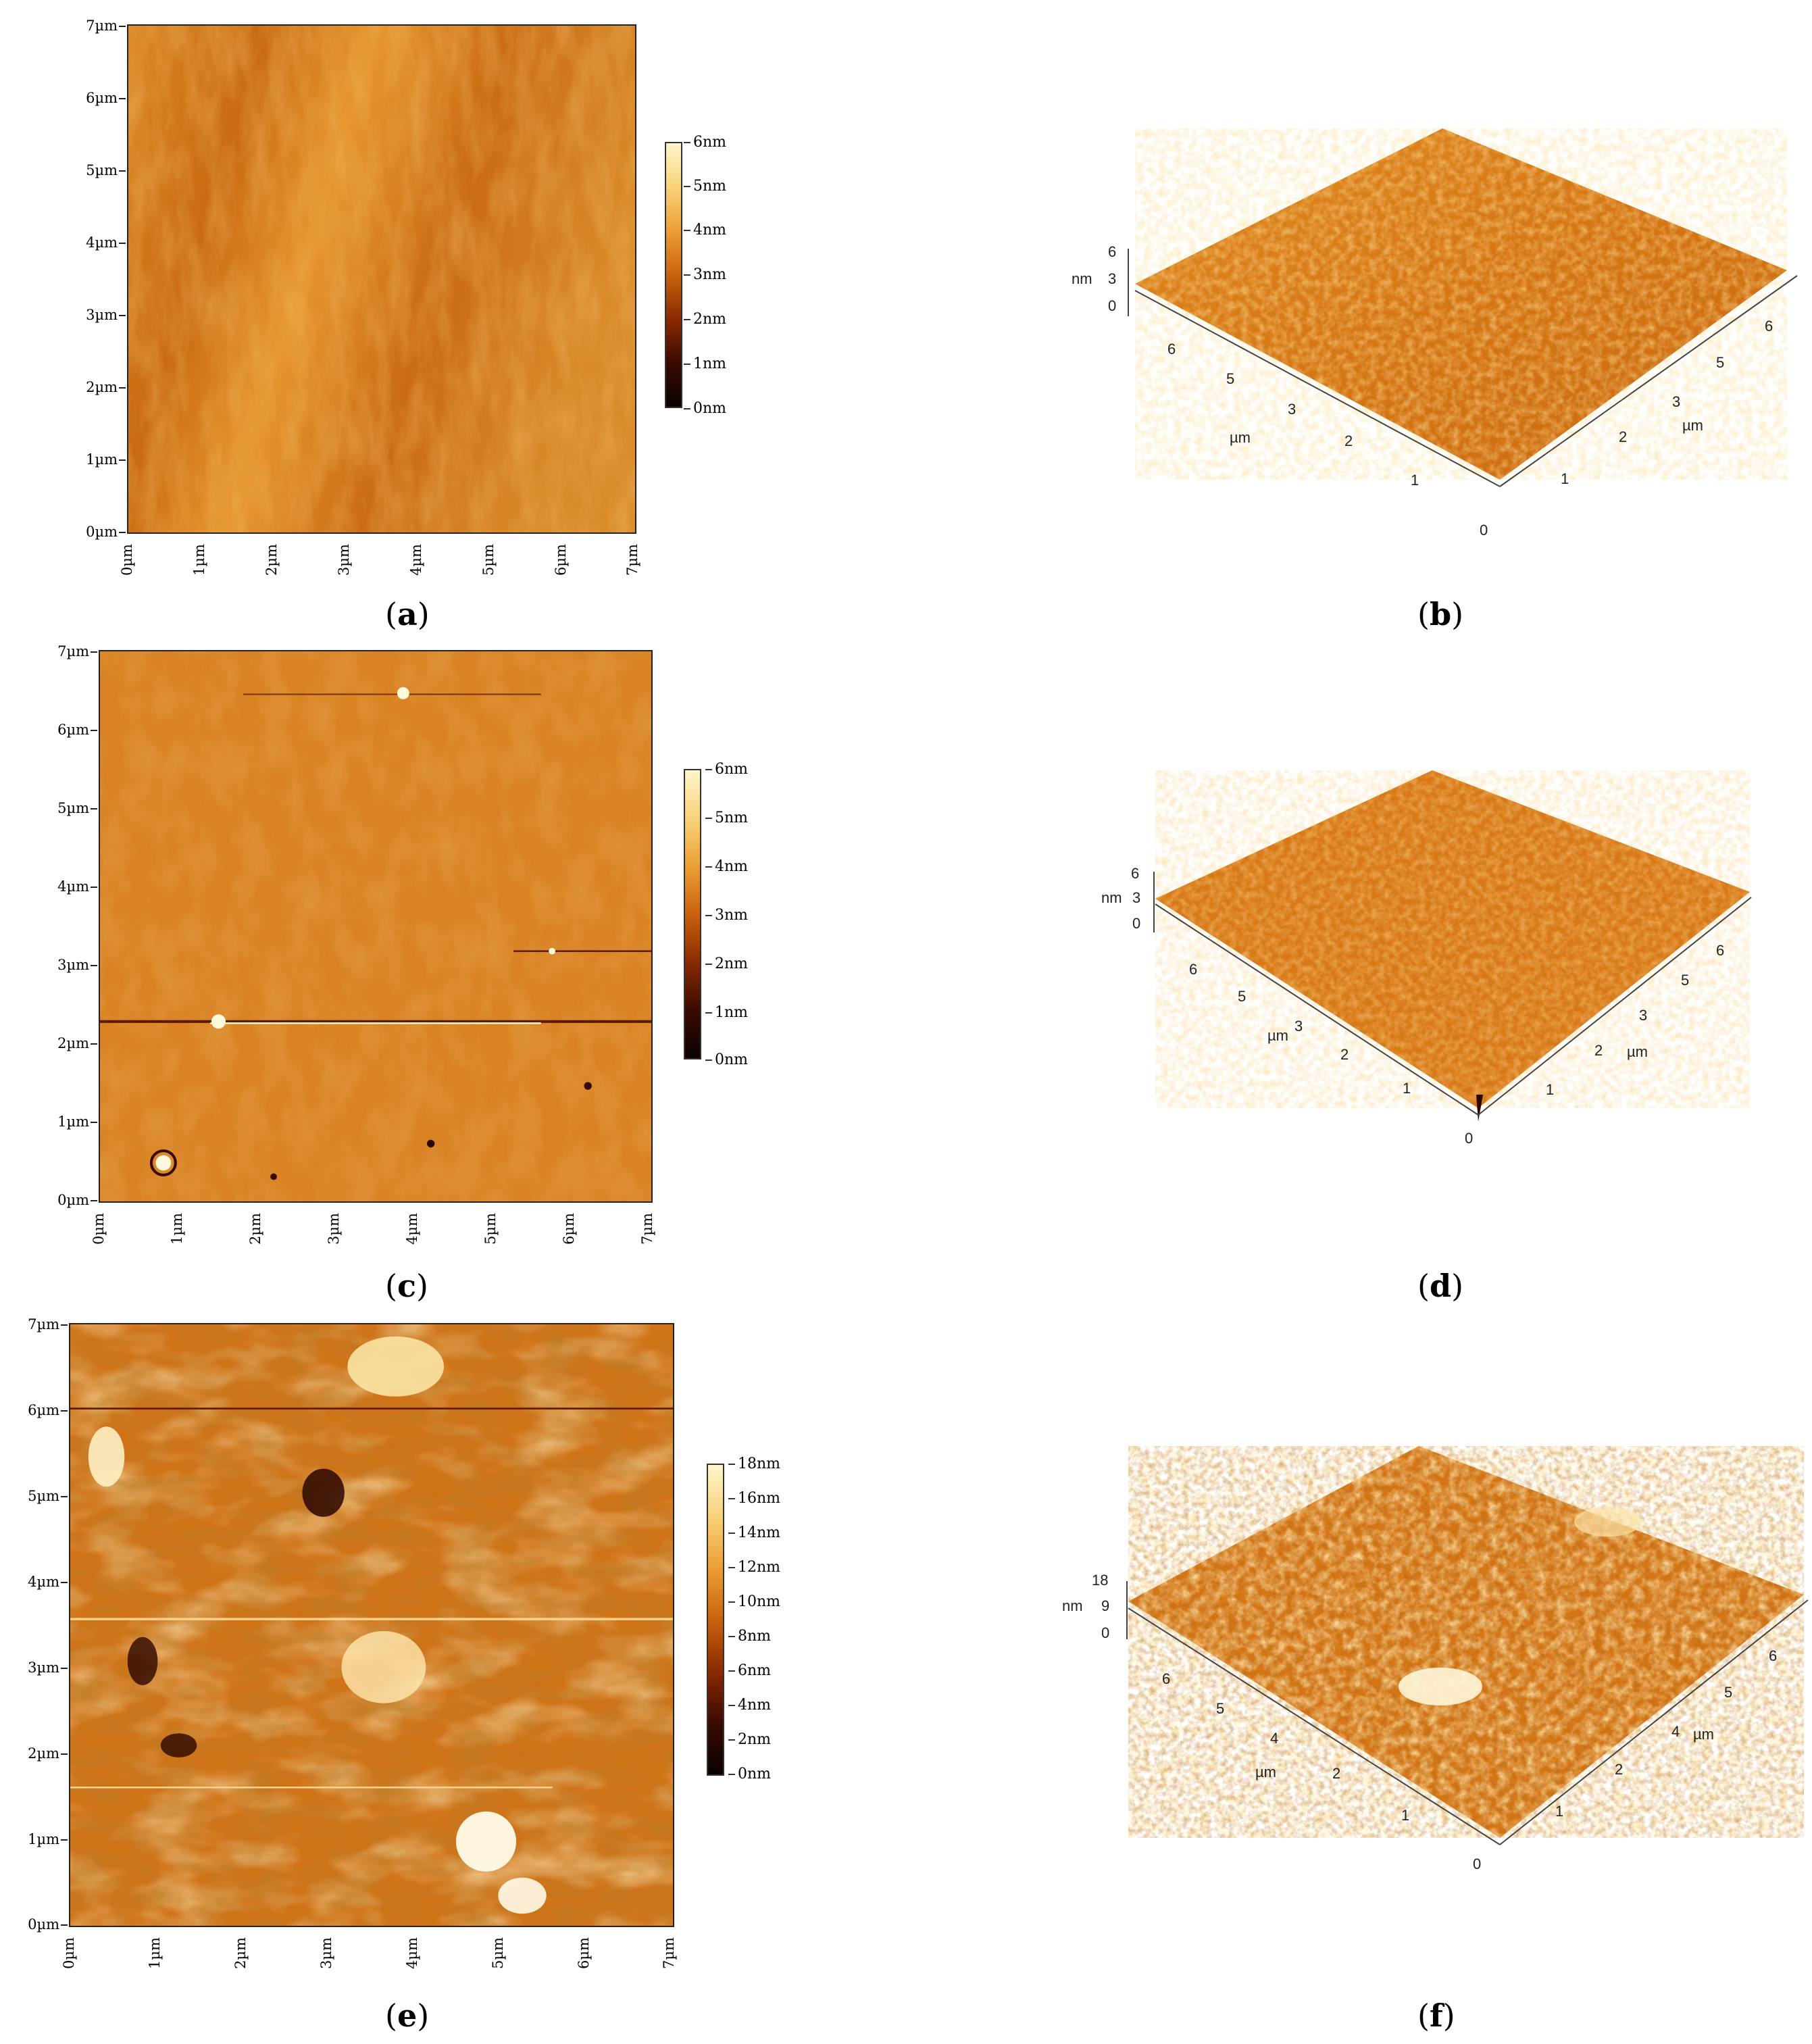 The image size is (1812, 2044). What do you see at coordinates (1112, 278) in the screenshot?
I see `z-tick: 3` at bounding box center [1112, 278].